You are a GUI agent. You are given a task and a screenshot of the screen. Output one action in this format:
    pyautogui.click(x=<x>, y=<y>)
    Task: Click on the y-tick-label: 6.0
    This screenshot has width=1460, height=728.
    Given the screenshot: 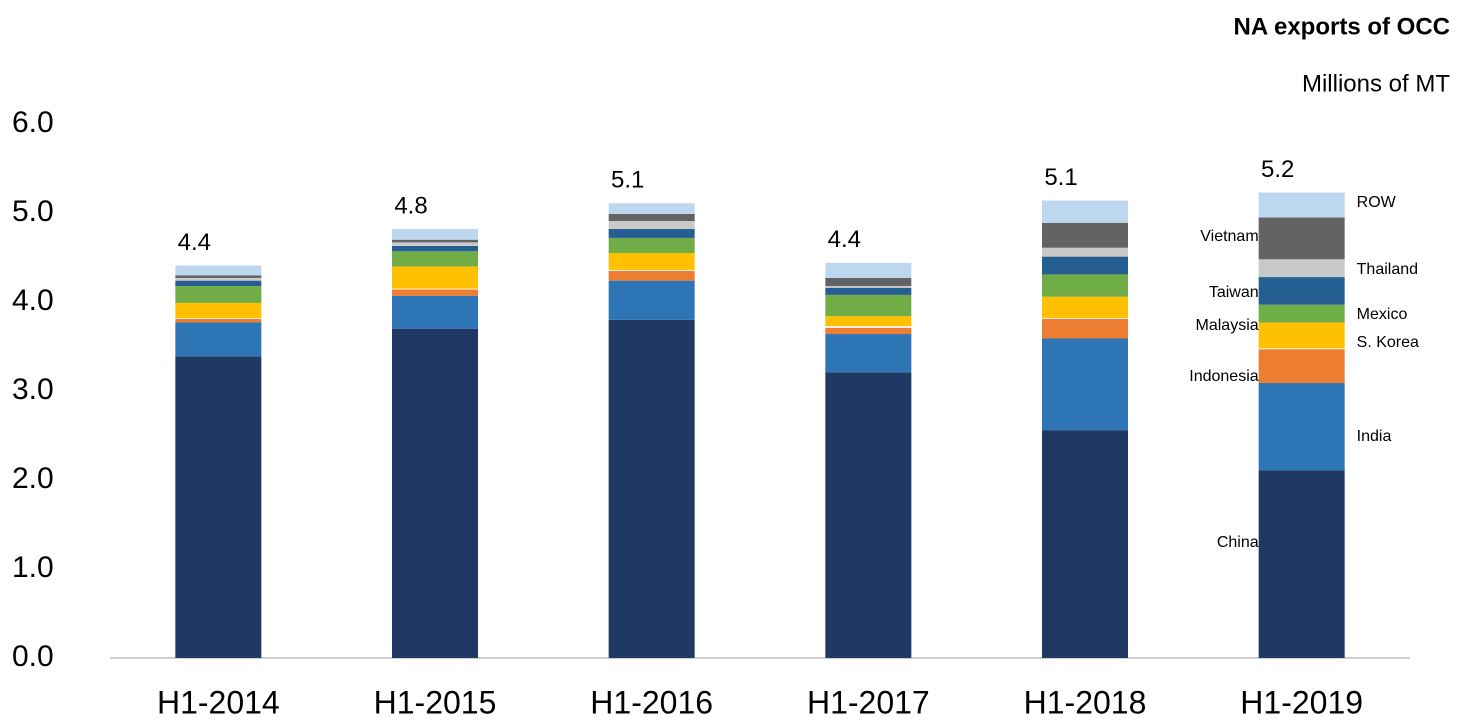 What is the action you would take?
    pyautogui.click(x=33, y=122)
    